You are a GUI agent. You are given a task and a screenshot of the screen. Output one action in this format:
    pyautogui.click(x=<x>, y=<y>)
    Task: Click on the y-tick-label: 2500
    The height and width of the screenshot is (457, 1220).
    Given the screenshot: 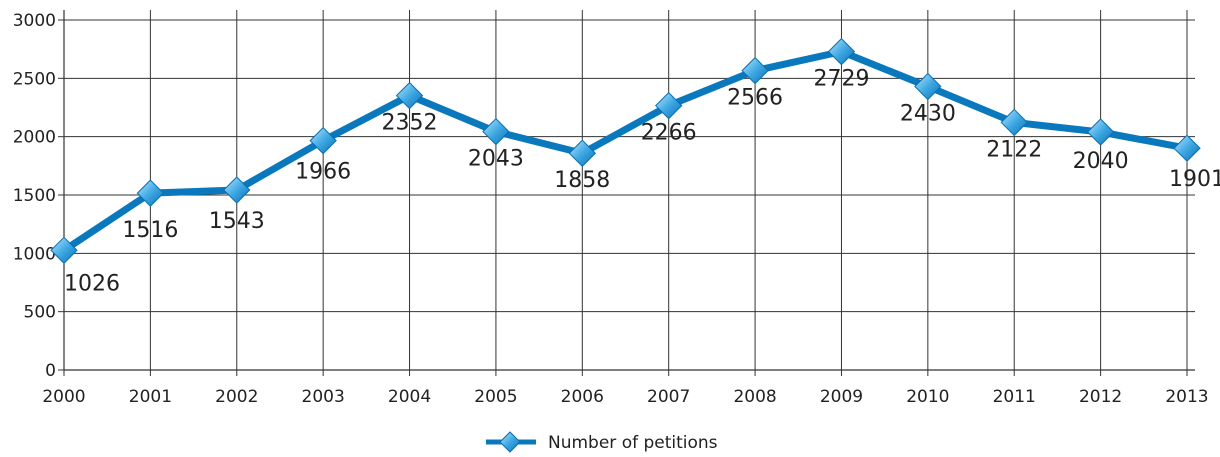 What is the action you would take?
    pyautogui.click(x=34, y=79)
    